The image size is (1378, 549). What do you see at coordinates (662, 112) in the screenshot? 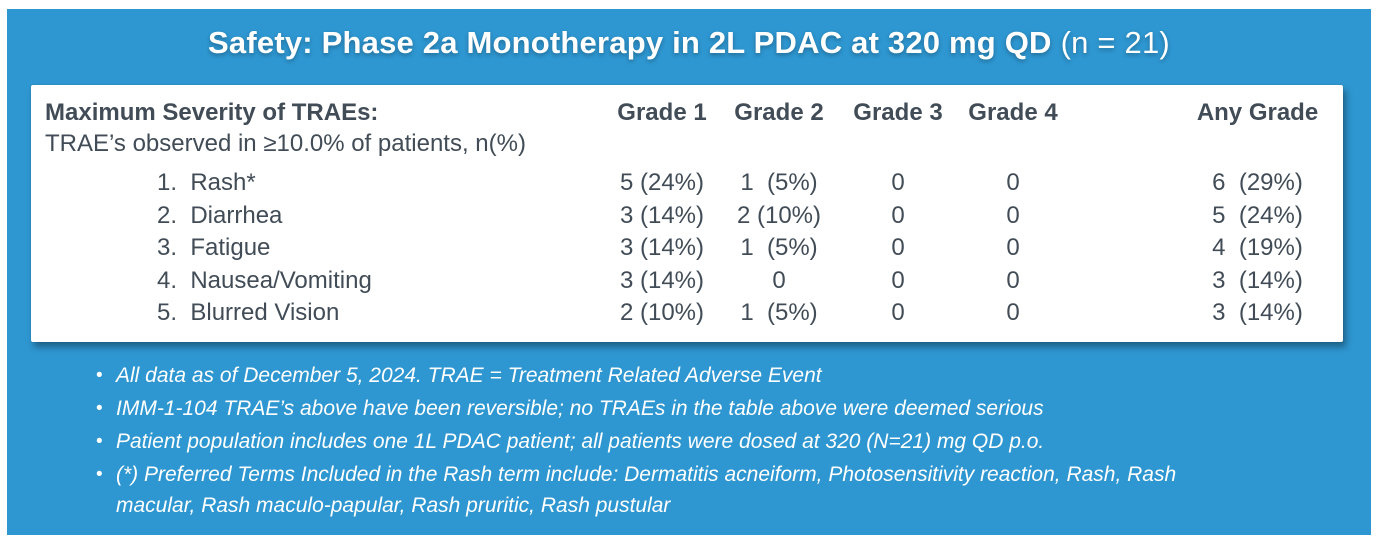
I see `column-header-grade1: Grade 1` at bounding box center [662, 112].